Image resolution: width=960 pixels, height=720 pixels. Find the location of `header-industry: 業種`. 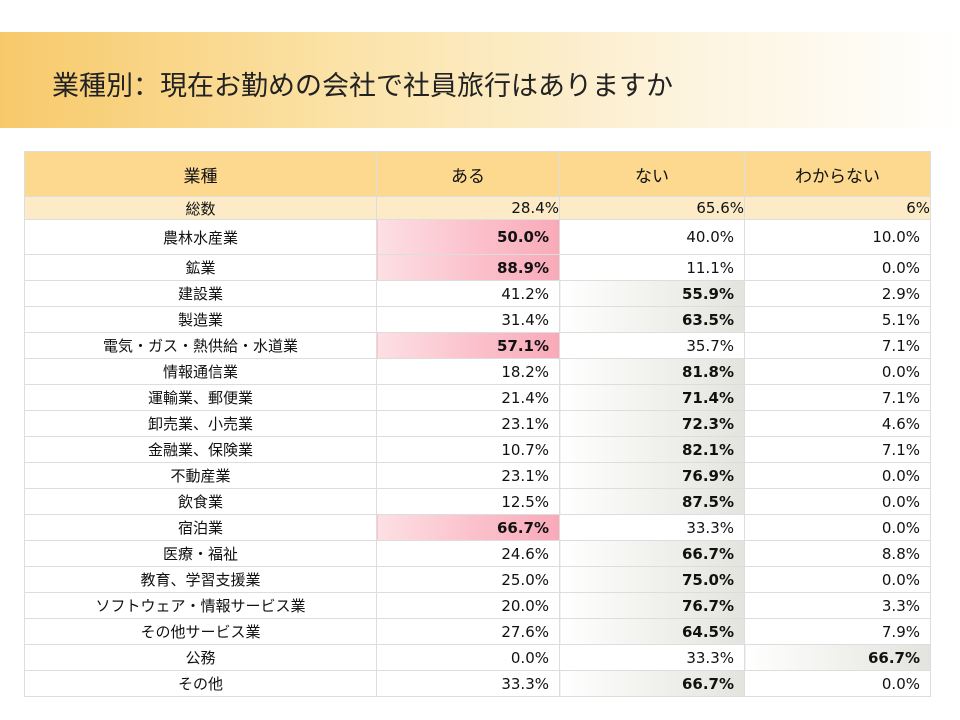

header-industry: 業種 is located at coordinates (200, 174).